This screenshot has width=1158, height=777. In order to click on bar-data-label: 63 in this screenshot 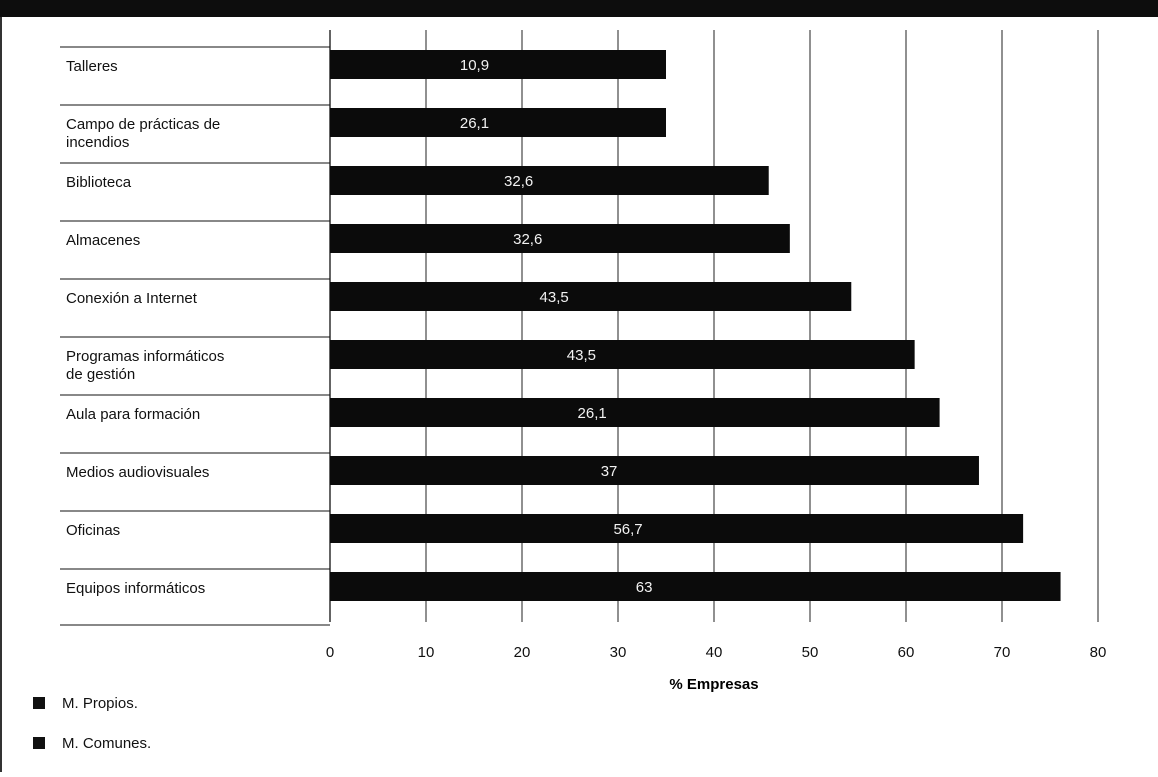, I will do `click(644, 587)`.